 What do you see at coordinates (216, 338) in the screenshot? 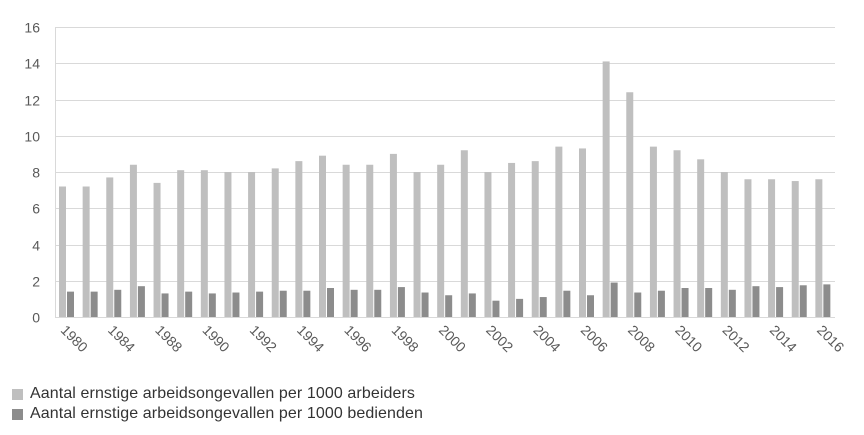
I see `x-tick-label: 1990` at bounding box center [216, 338].